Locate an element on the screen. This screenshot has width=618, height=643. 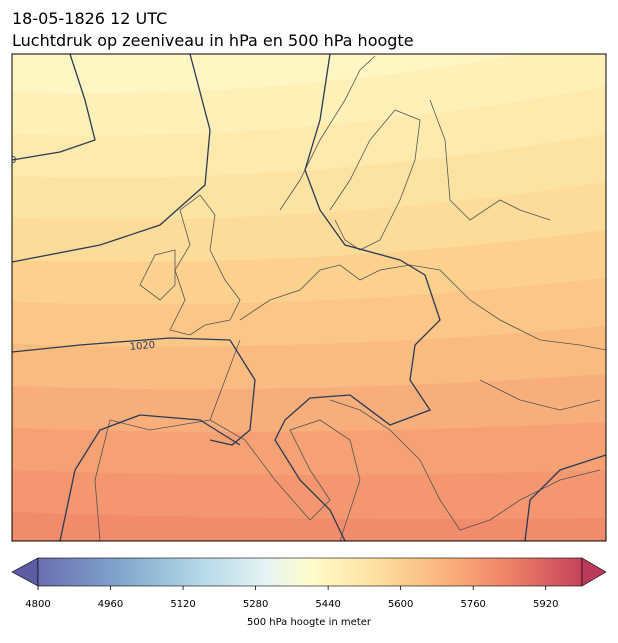
colorbar-extend-low is located at coordinates (25, 572).